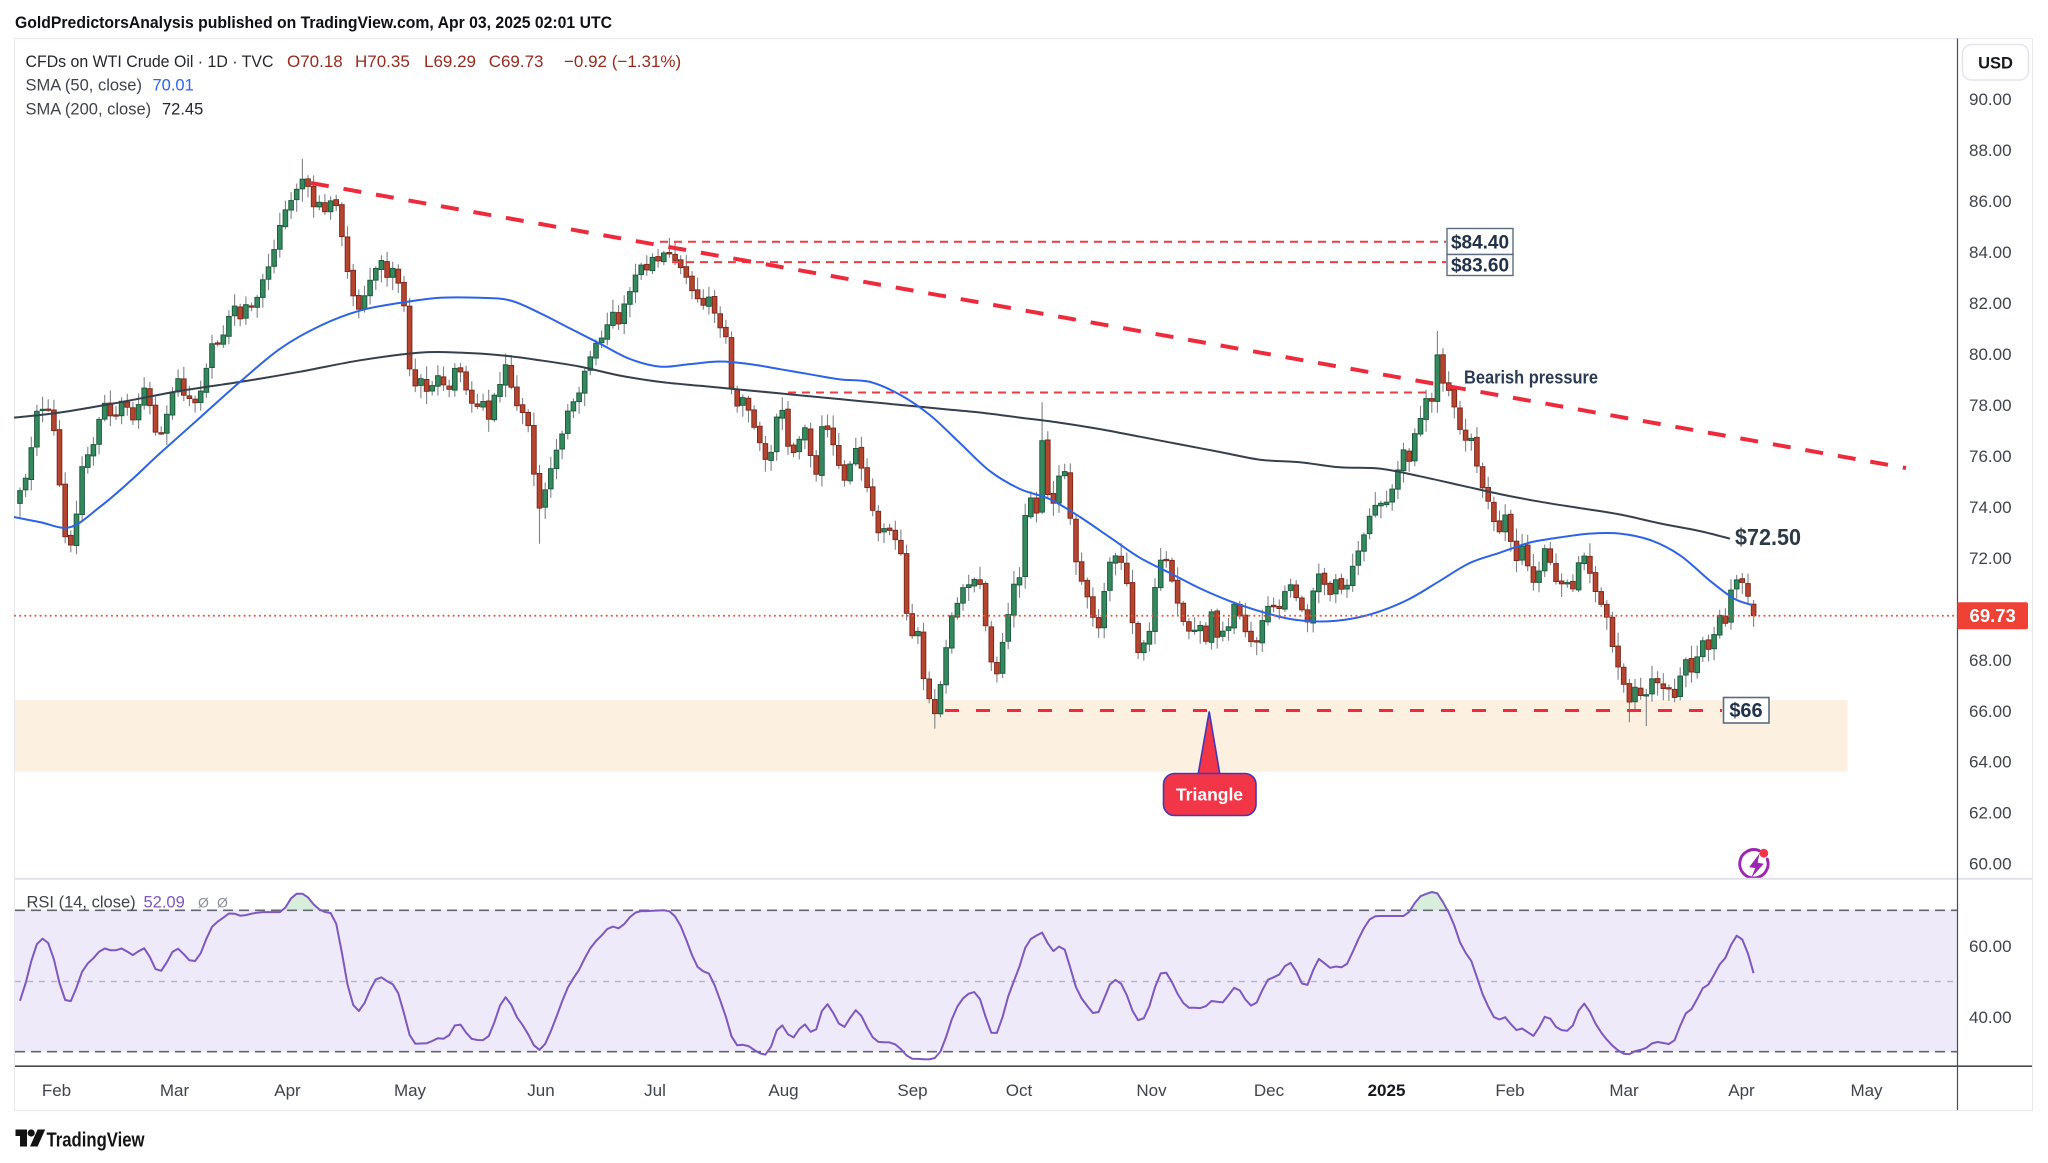 This screenshot has height=1163, width=2048. Describe the element at coordinates (1480, 266) in the screenshot. I see `svg-text: $83.60` at that location.